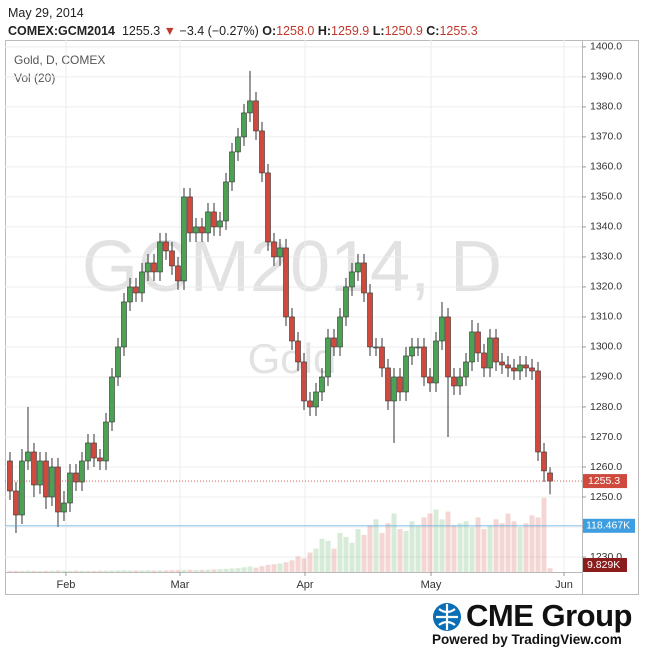 Image resolution: width=650 pixels, height=652 pixels. What do you see at coordinates (549, 615) in the screenshot?
I see `brand: CME Group` at bounding box center [549, 615].